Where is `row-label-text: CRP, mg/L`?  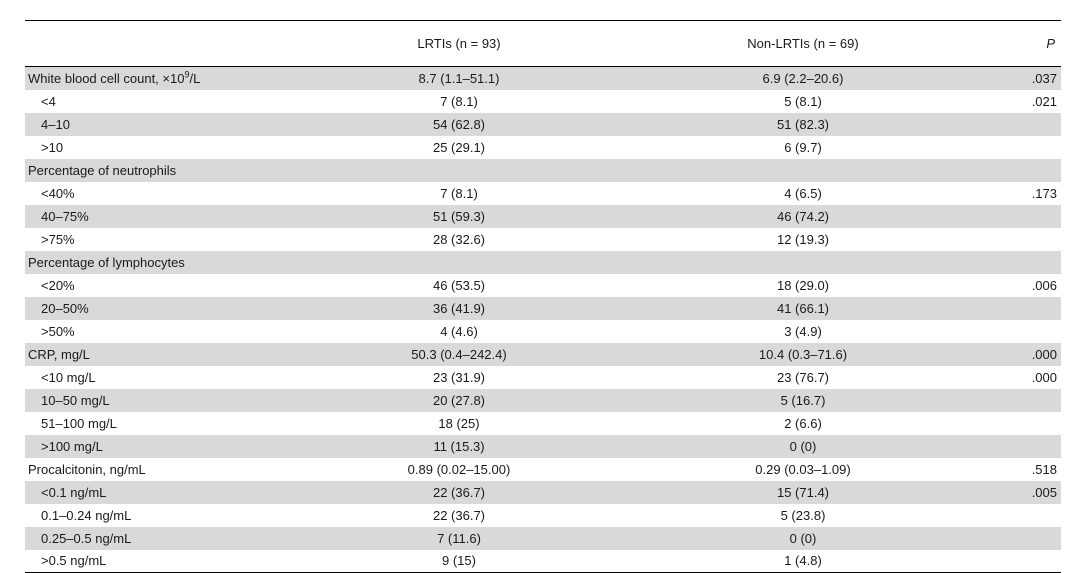 row-label-text: CRP, mg/L is located at coordinates (59, 354).